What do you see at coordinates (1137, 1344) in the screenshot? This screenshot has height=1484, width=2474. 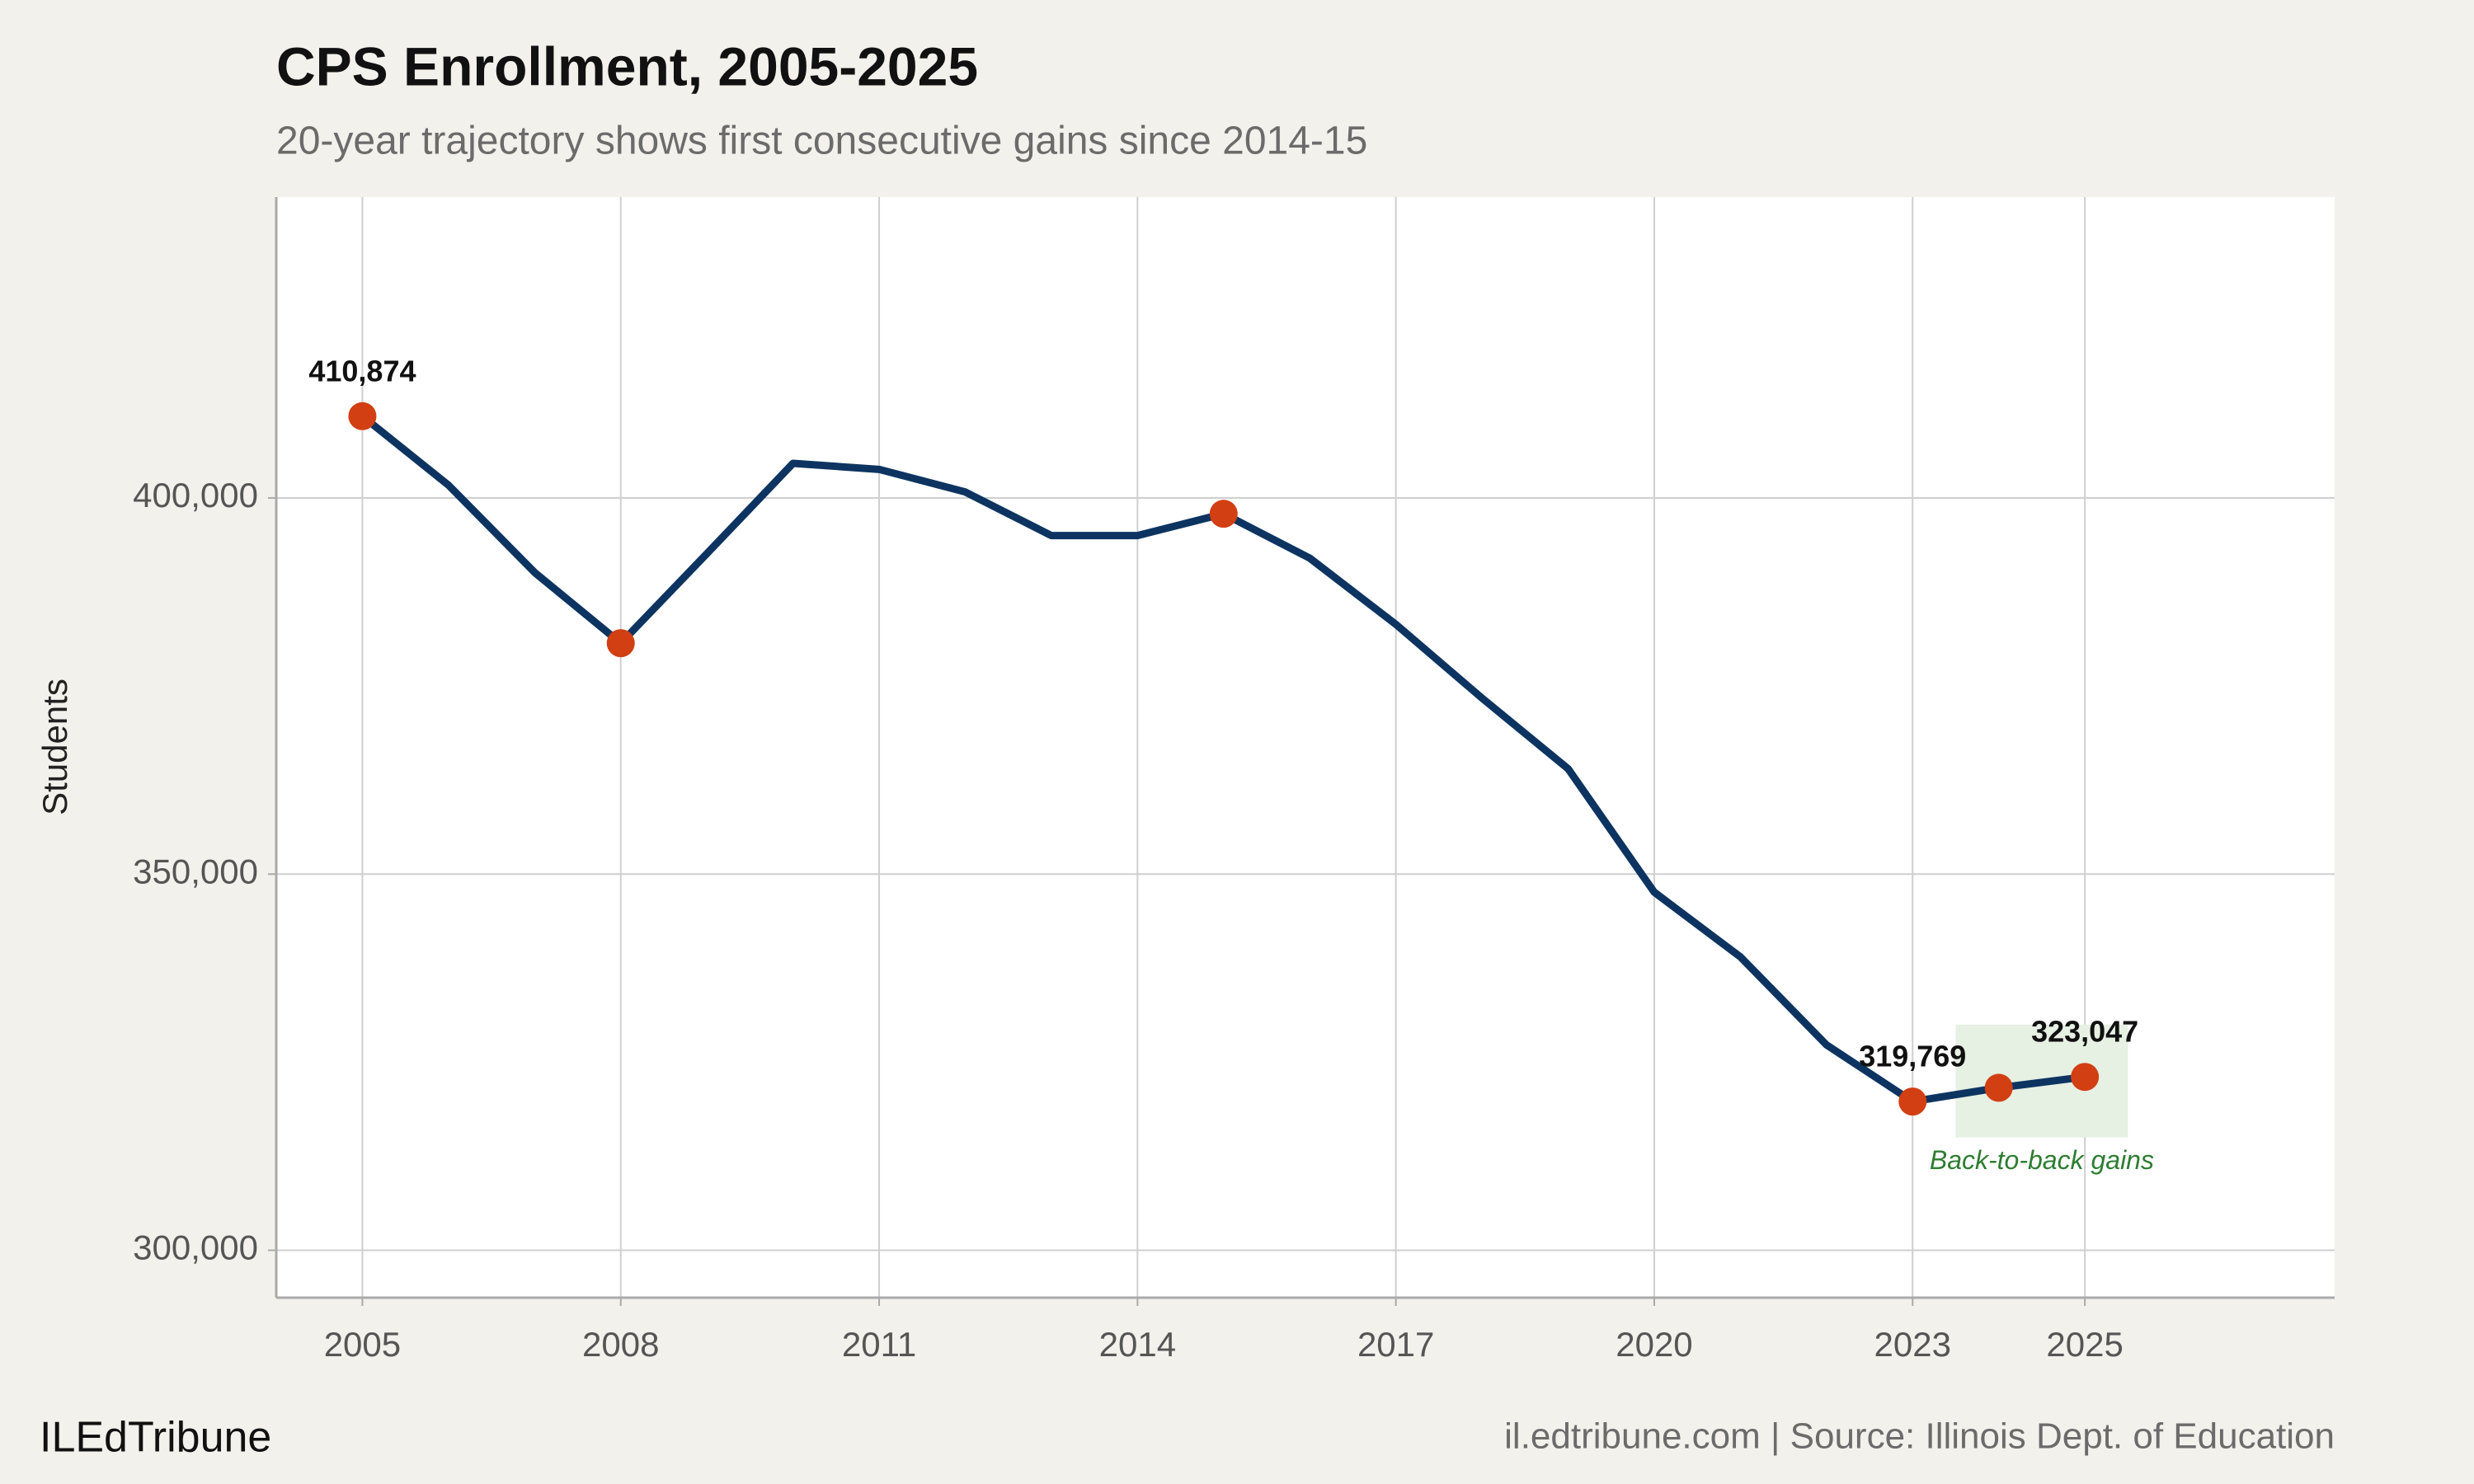 I see `x-tick-label: 2014` at bounding box center [1137, 1344].